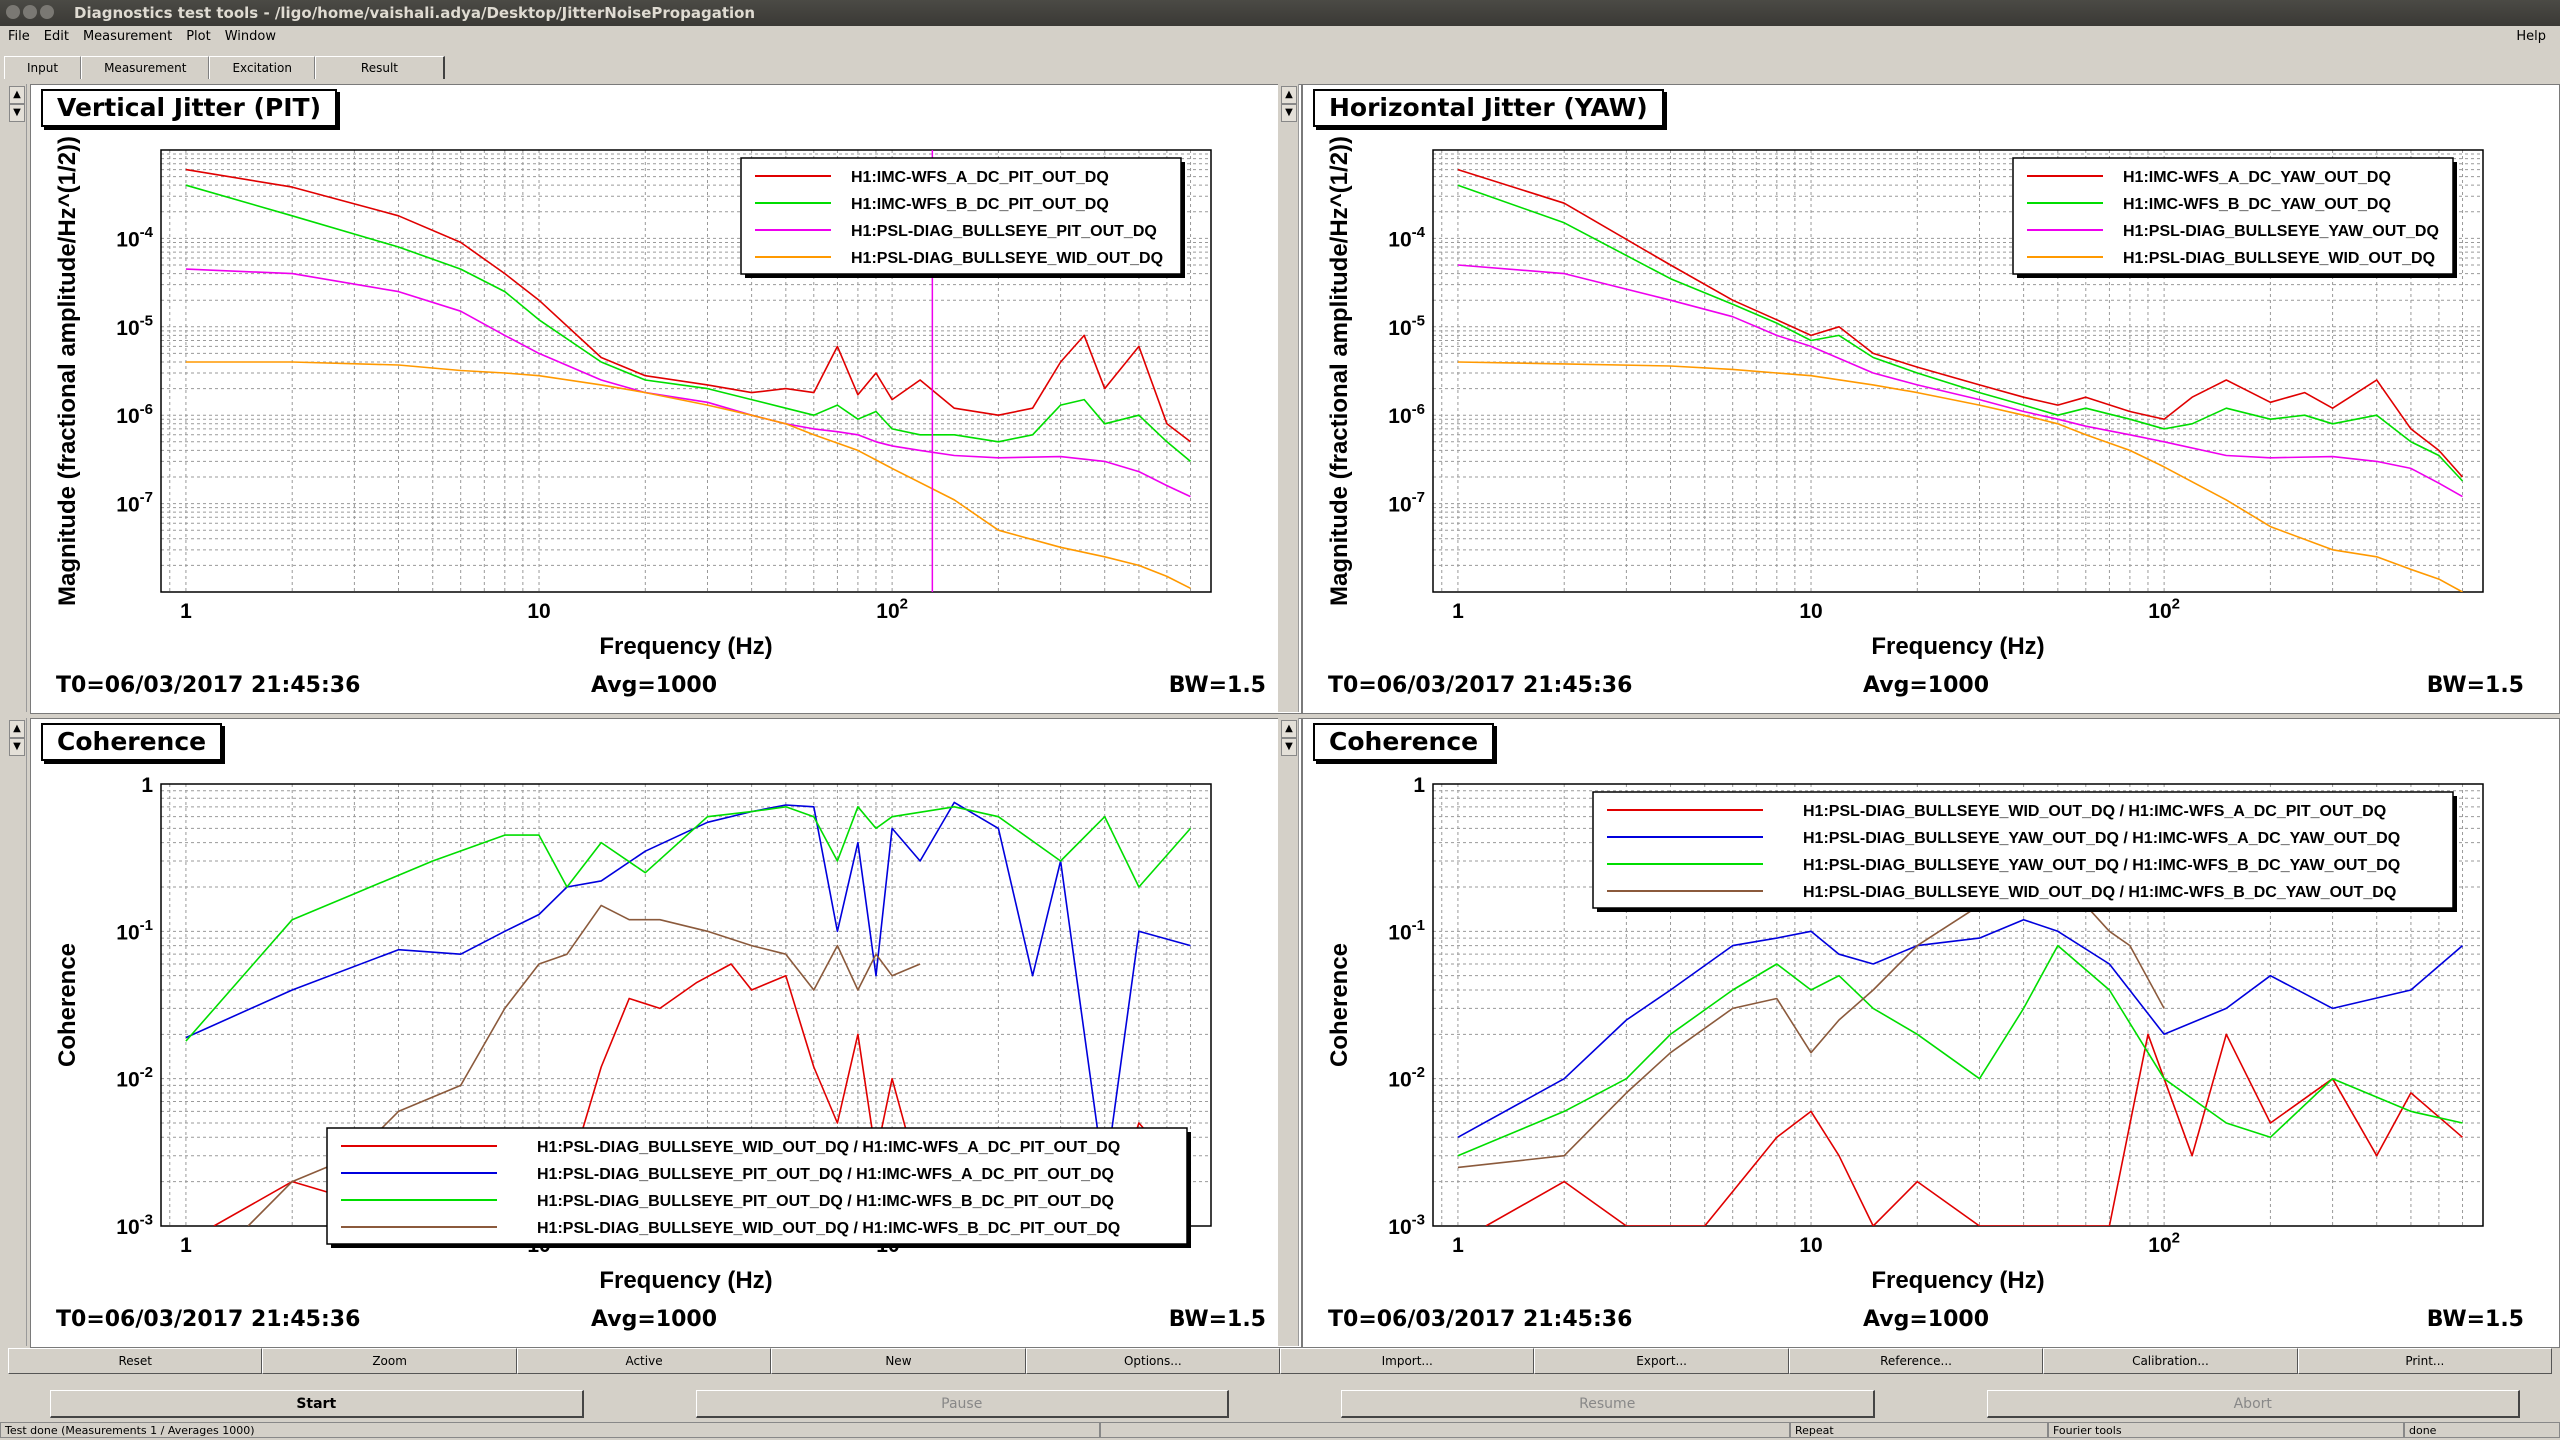 The image size is (2560, 1440). I want to click on menu-window: Window, so click(250, 36).